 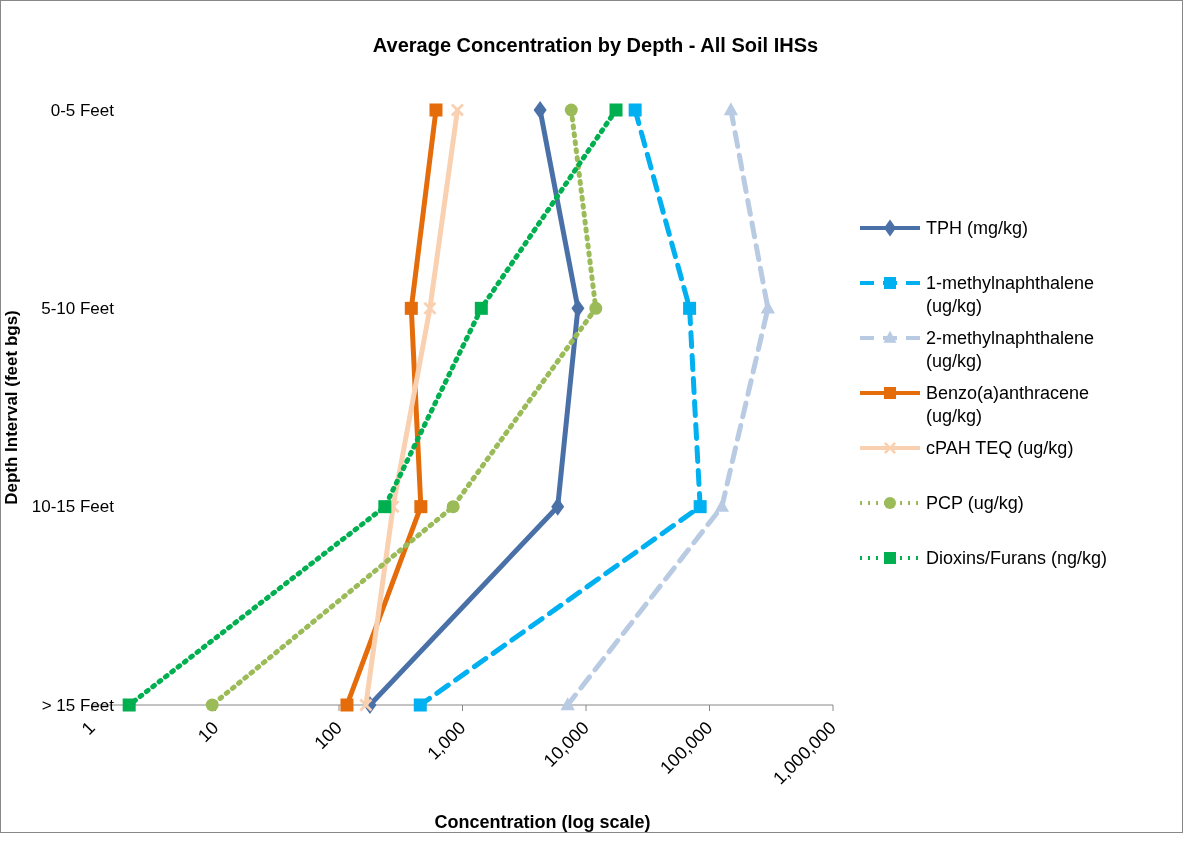 I want to click on legend-label: cPAH TEQ (ug/kg), so click(x=1000, y=448).